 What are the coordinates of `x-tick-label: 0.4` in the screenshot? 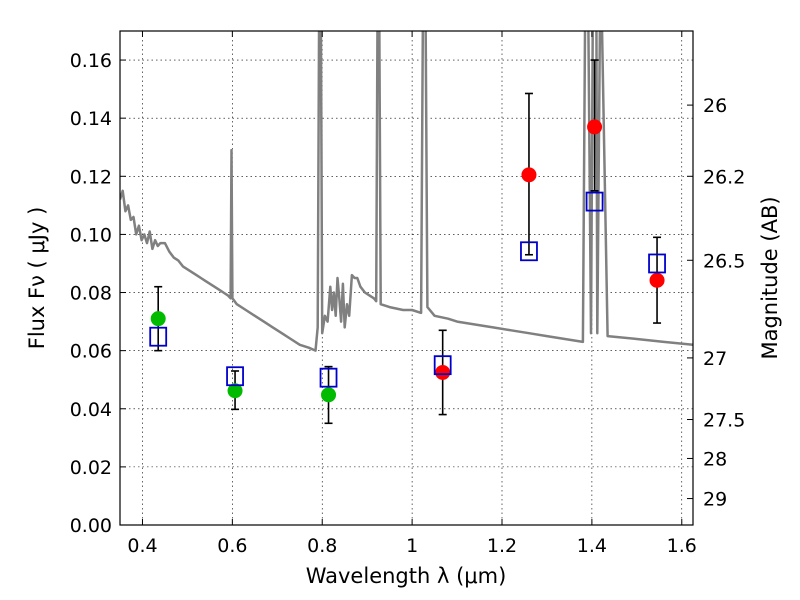 It's located at (142, 546).